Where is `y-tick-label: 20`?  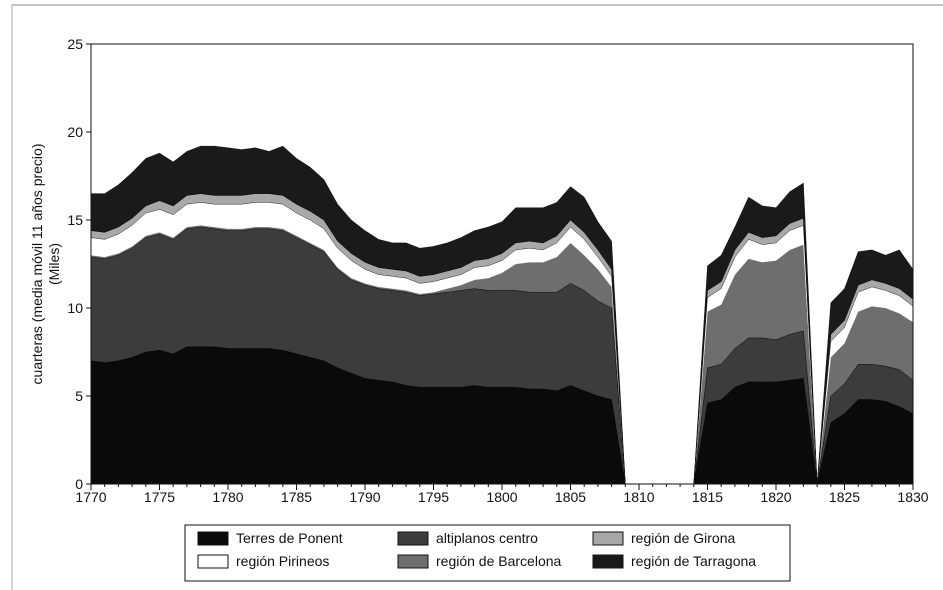
y-tick-label: 20 is located at coordinates (75, 132).